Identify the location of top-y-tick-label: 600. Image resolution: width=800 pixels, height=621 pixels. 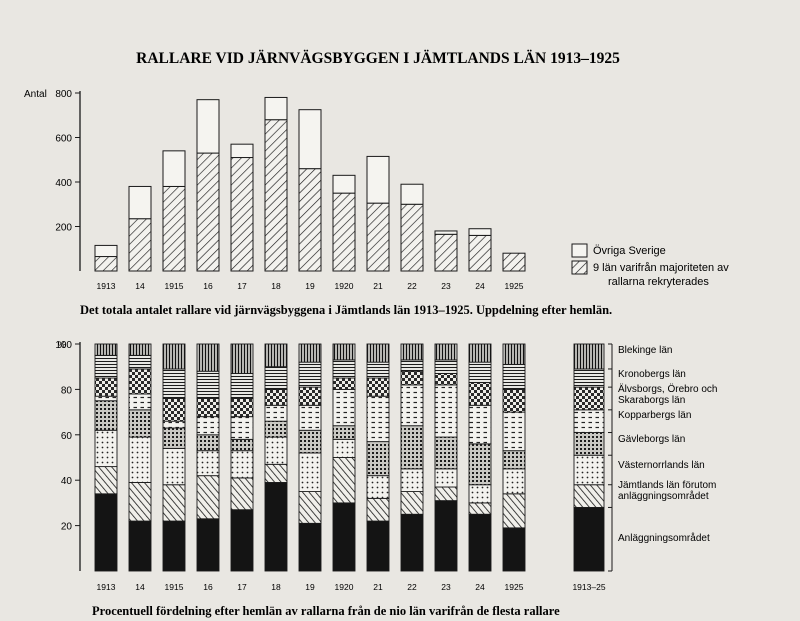
(63, 139).